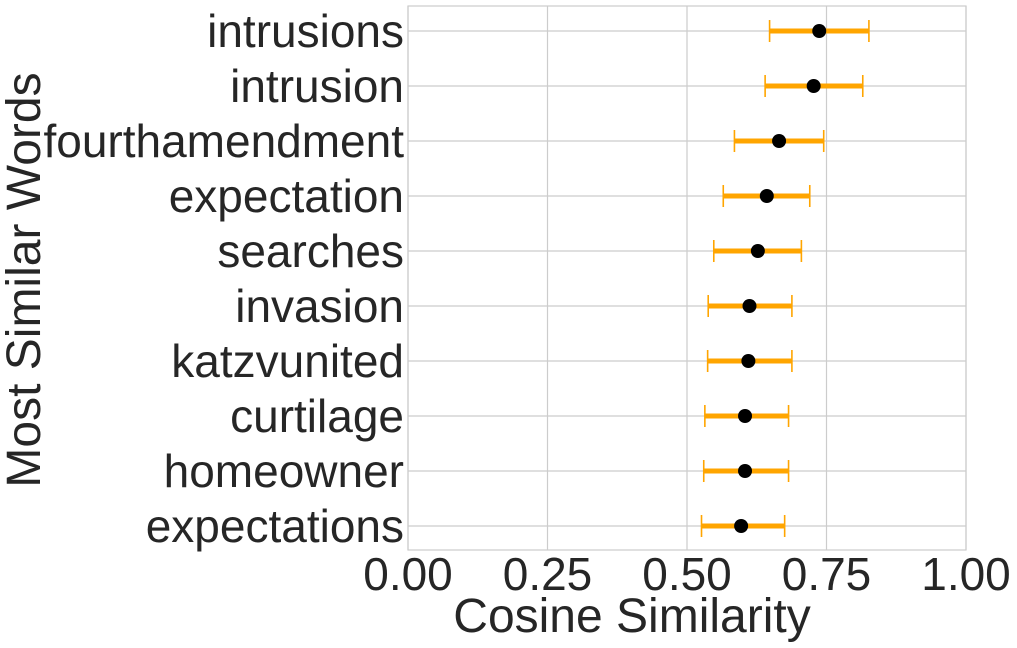  What do you see at coordinates (25, 279) in the screenshot?
I see `y-axis-label: Most Similar Words` at bounding box center [25, 279].